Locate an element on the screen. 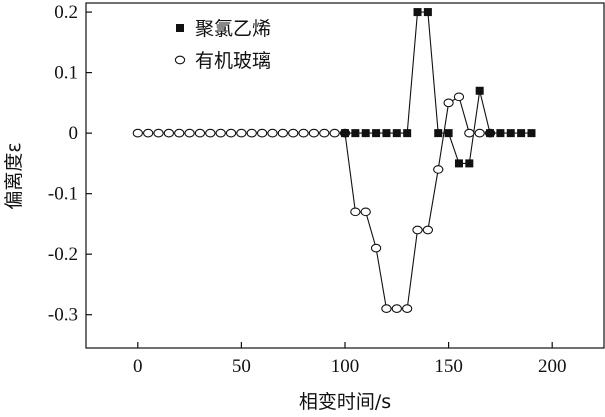  x-axis-label: 相变时间/s is located at coordinates (345, 402).